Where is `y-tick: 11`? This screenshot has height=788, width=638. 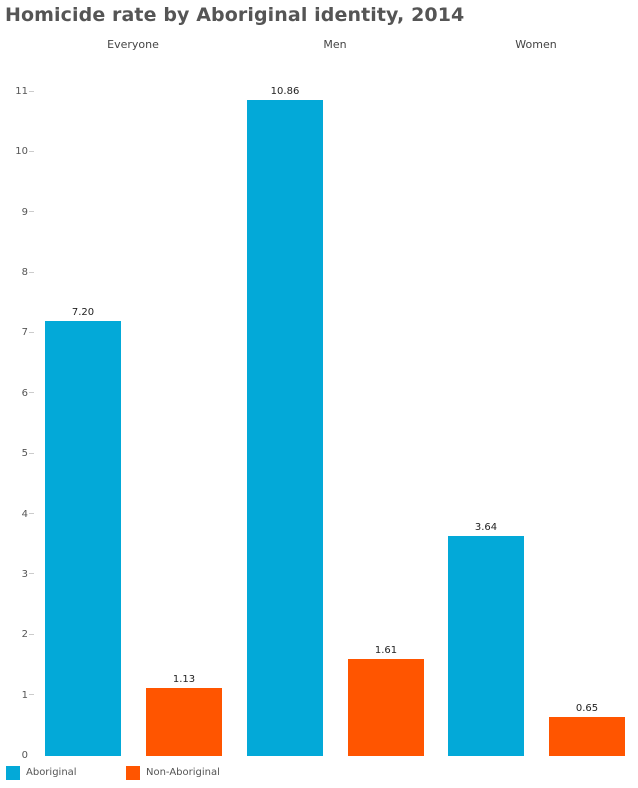
y-tick: 11 is located at coordinates (17, 92).